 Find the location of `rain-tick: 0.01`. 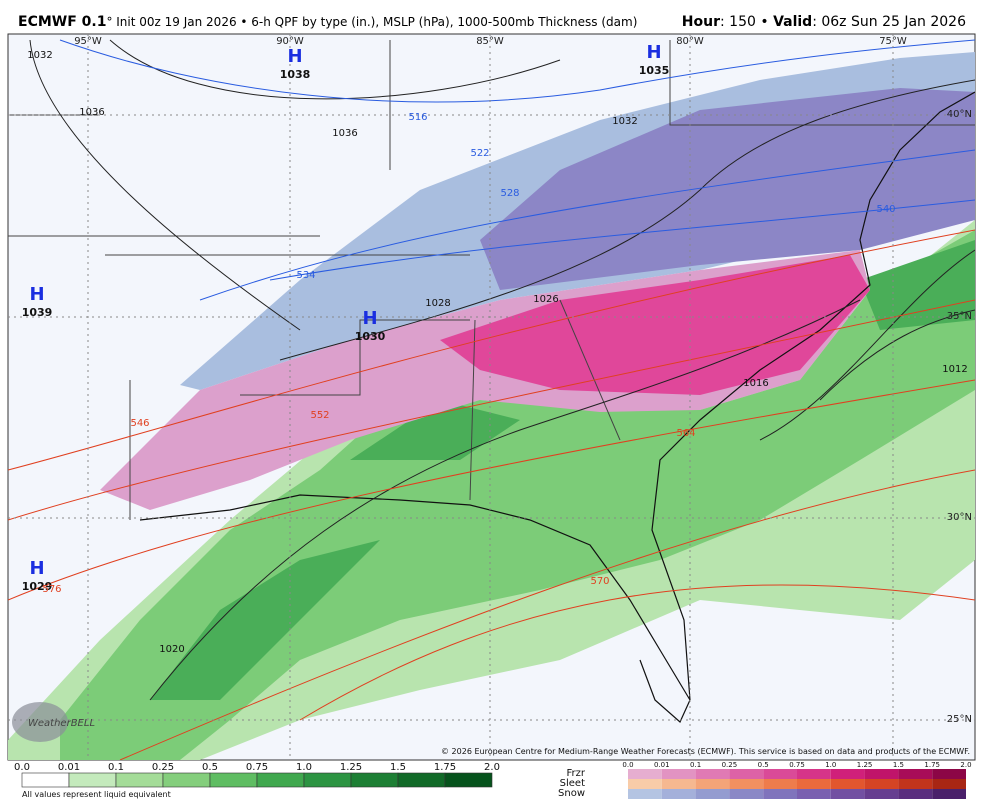

rain-tick: 0.01 is located at coordinates (69, 767).